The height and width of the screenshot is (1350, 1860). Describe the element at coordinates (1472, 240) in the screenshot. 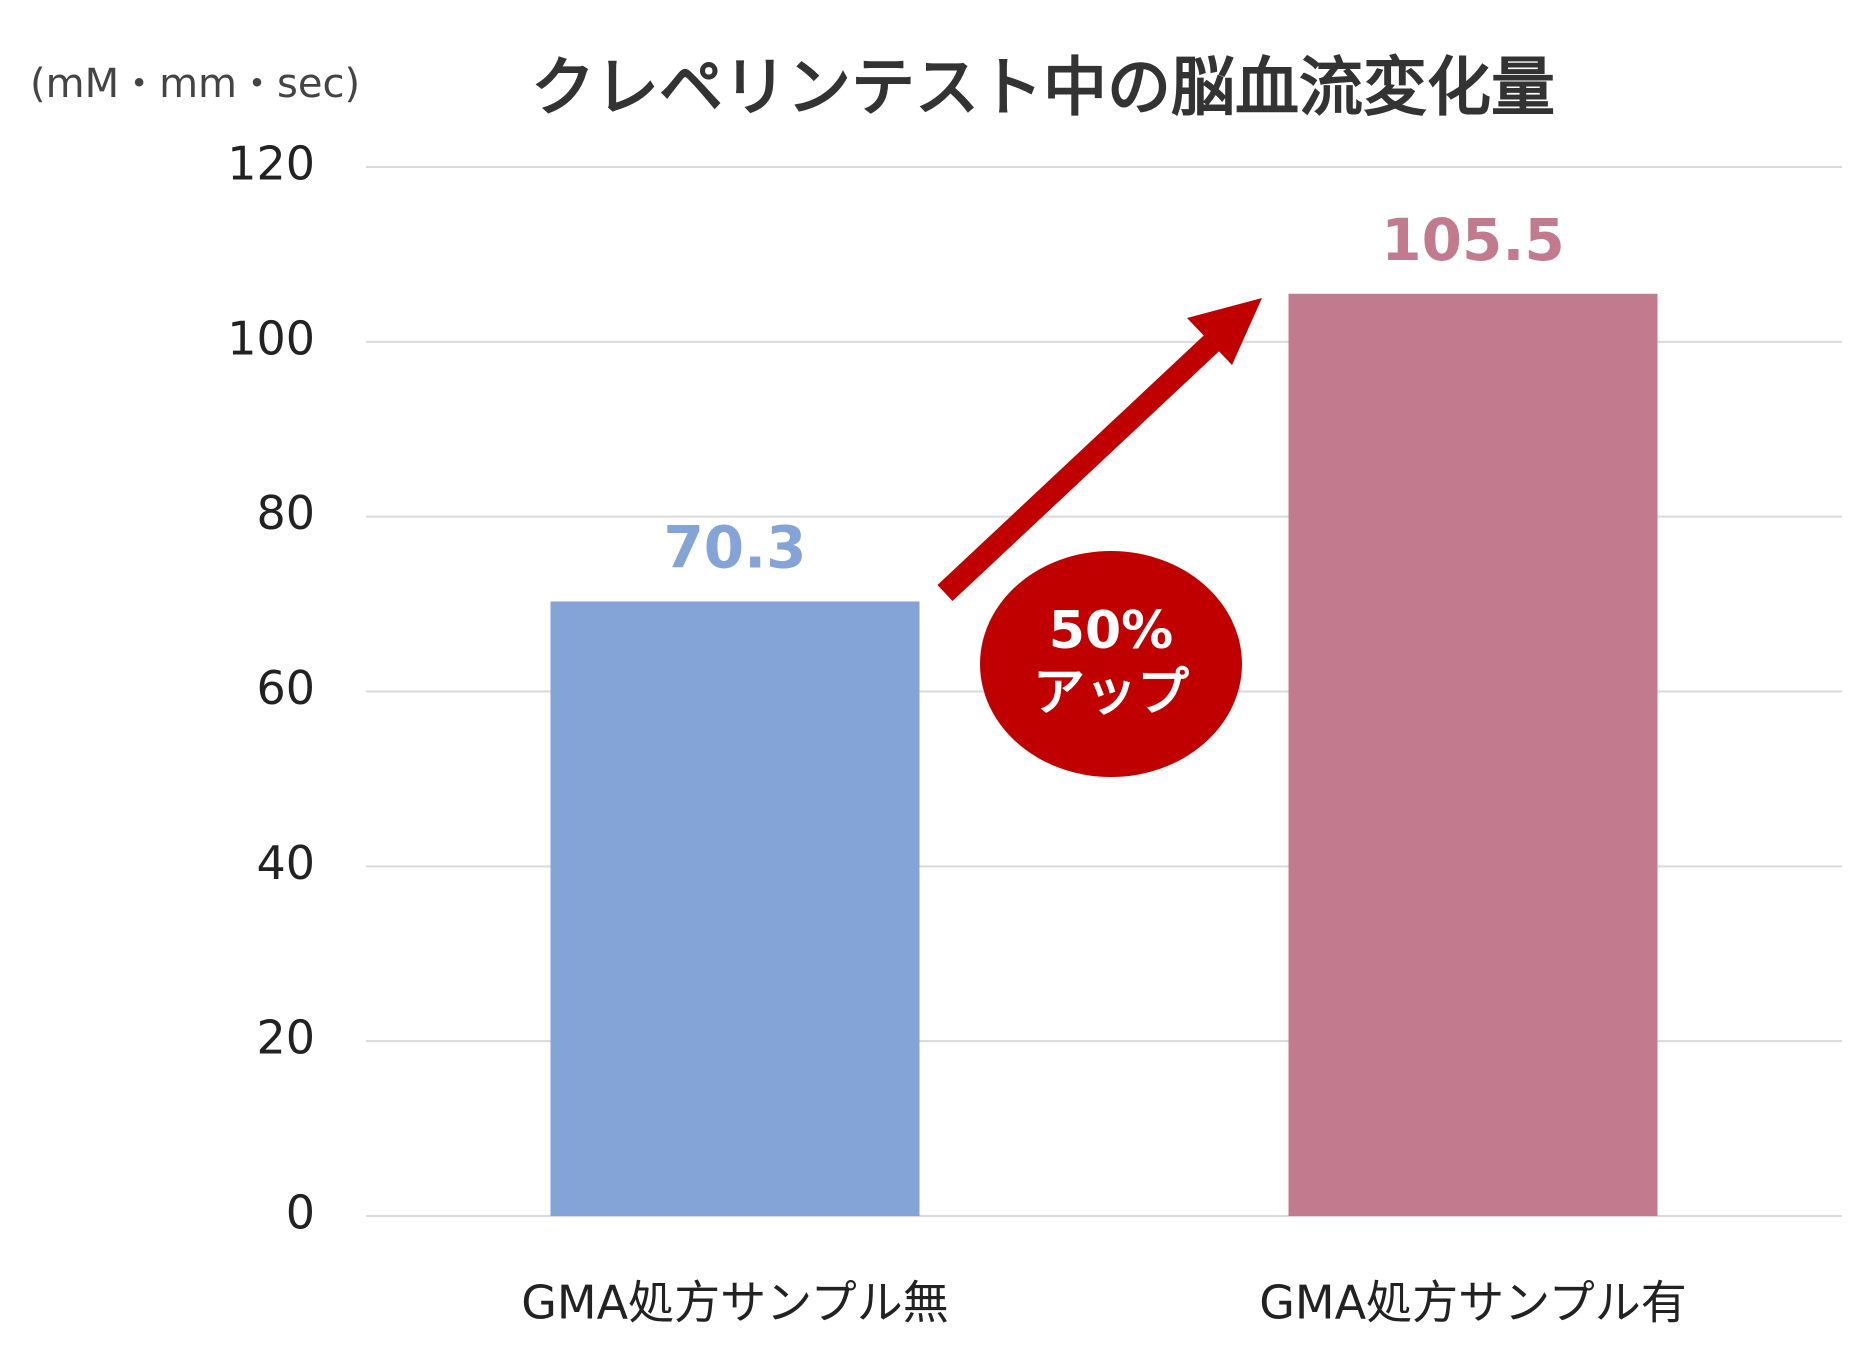

I see `value-label: 105.5` at that location.